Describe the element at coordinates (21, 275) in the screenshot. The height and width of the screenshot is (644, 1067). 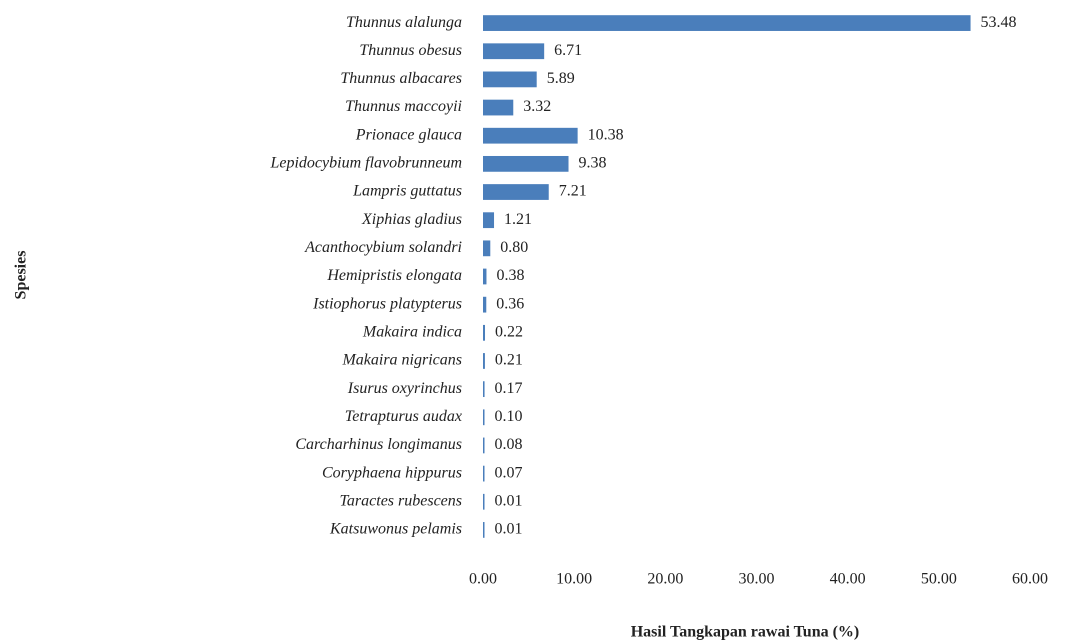
I see `y-axis-title: Spesies` at that location.